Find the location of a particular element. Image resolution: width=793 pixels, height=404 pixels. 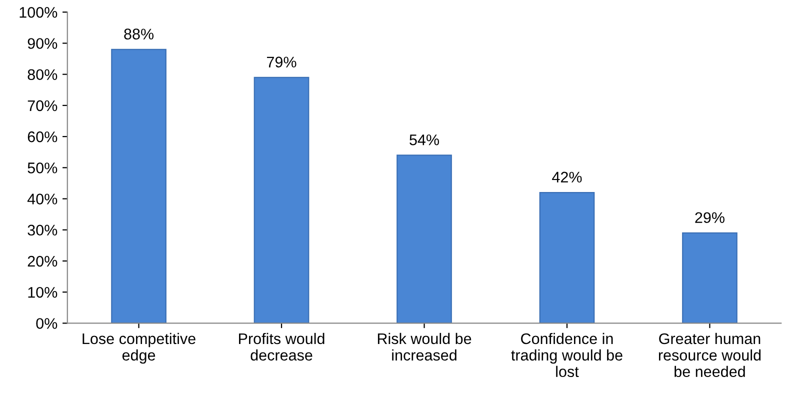

y-tick-label: 40% is located at coordinates (42, 199).